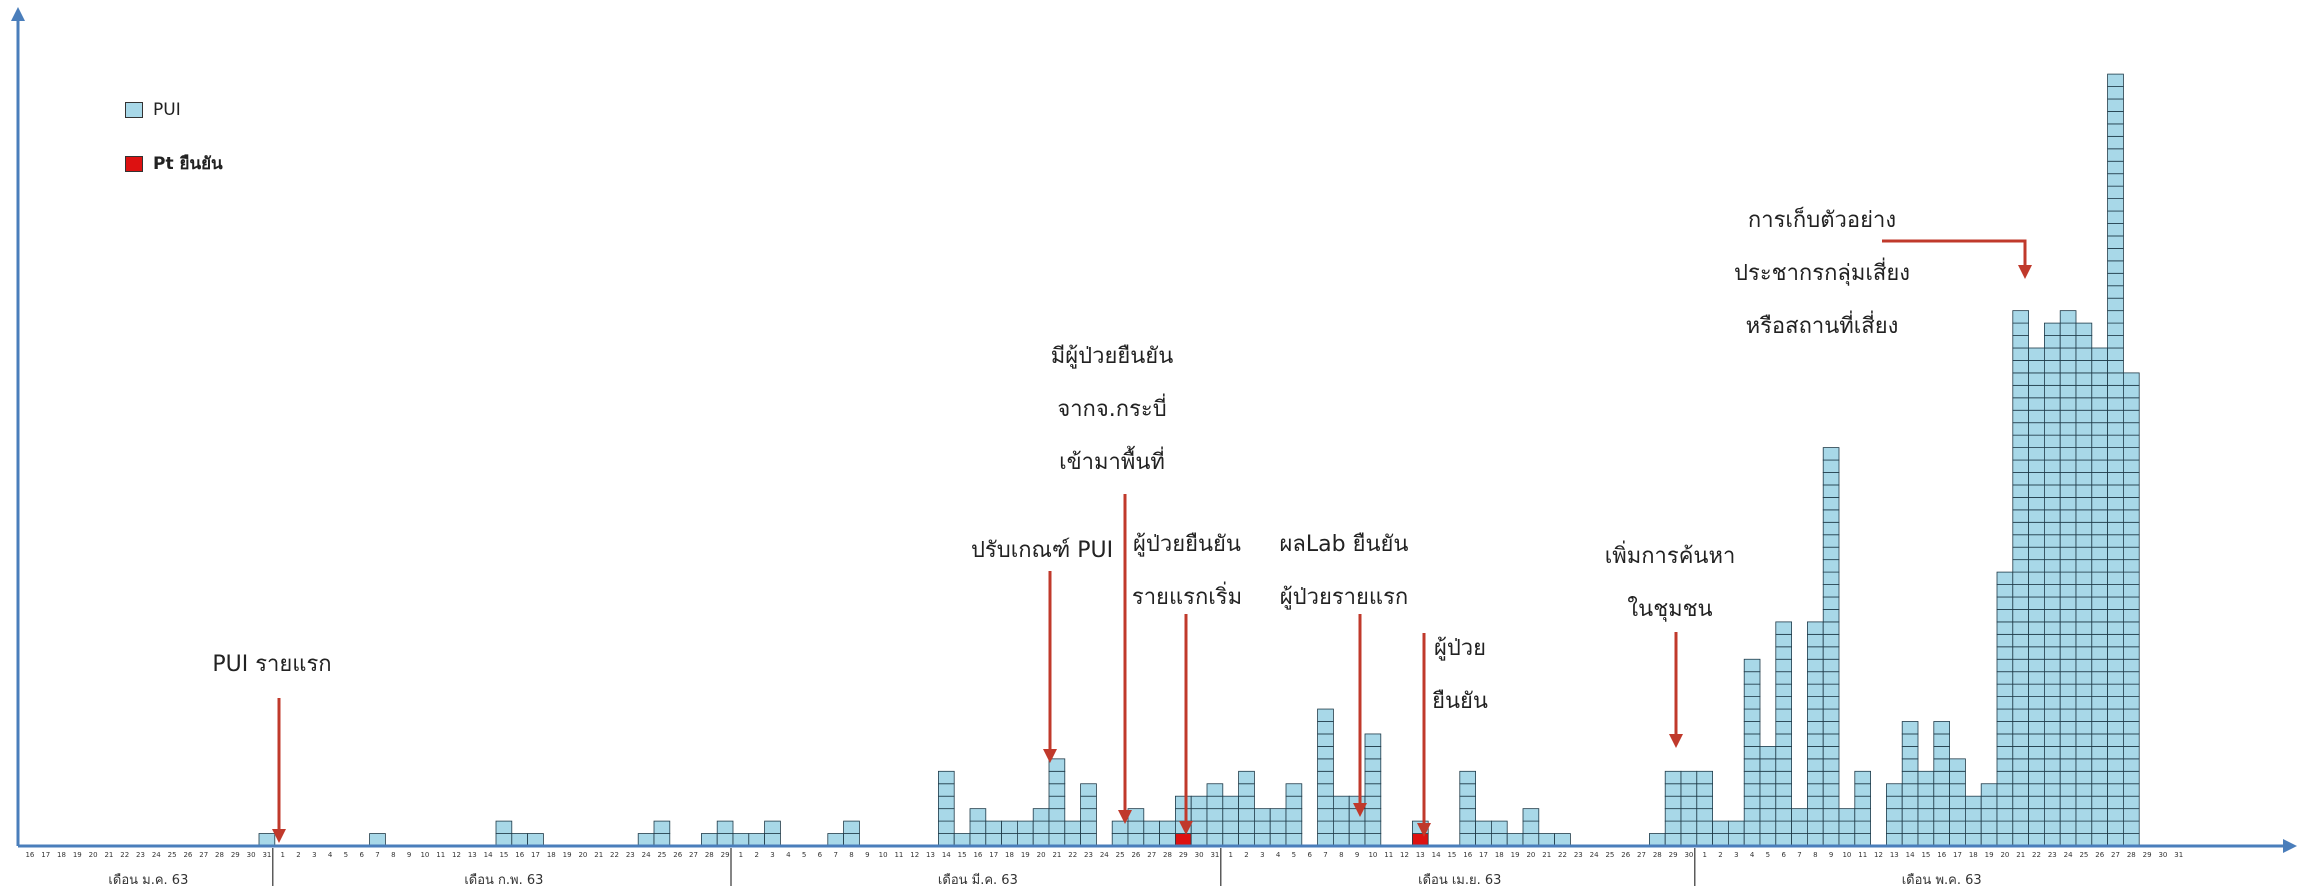  Describe the element at coordinates (1112, 409) in the screenshot. I see `annotation-krabi-patient: มีผู้ป่วยยืนยัน จากจ.กระบี่ เข้ามาพื้นที่` at that location.